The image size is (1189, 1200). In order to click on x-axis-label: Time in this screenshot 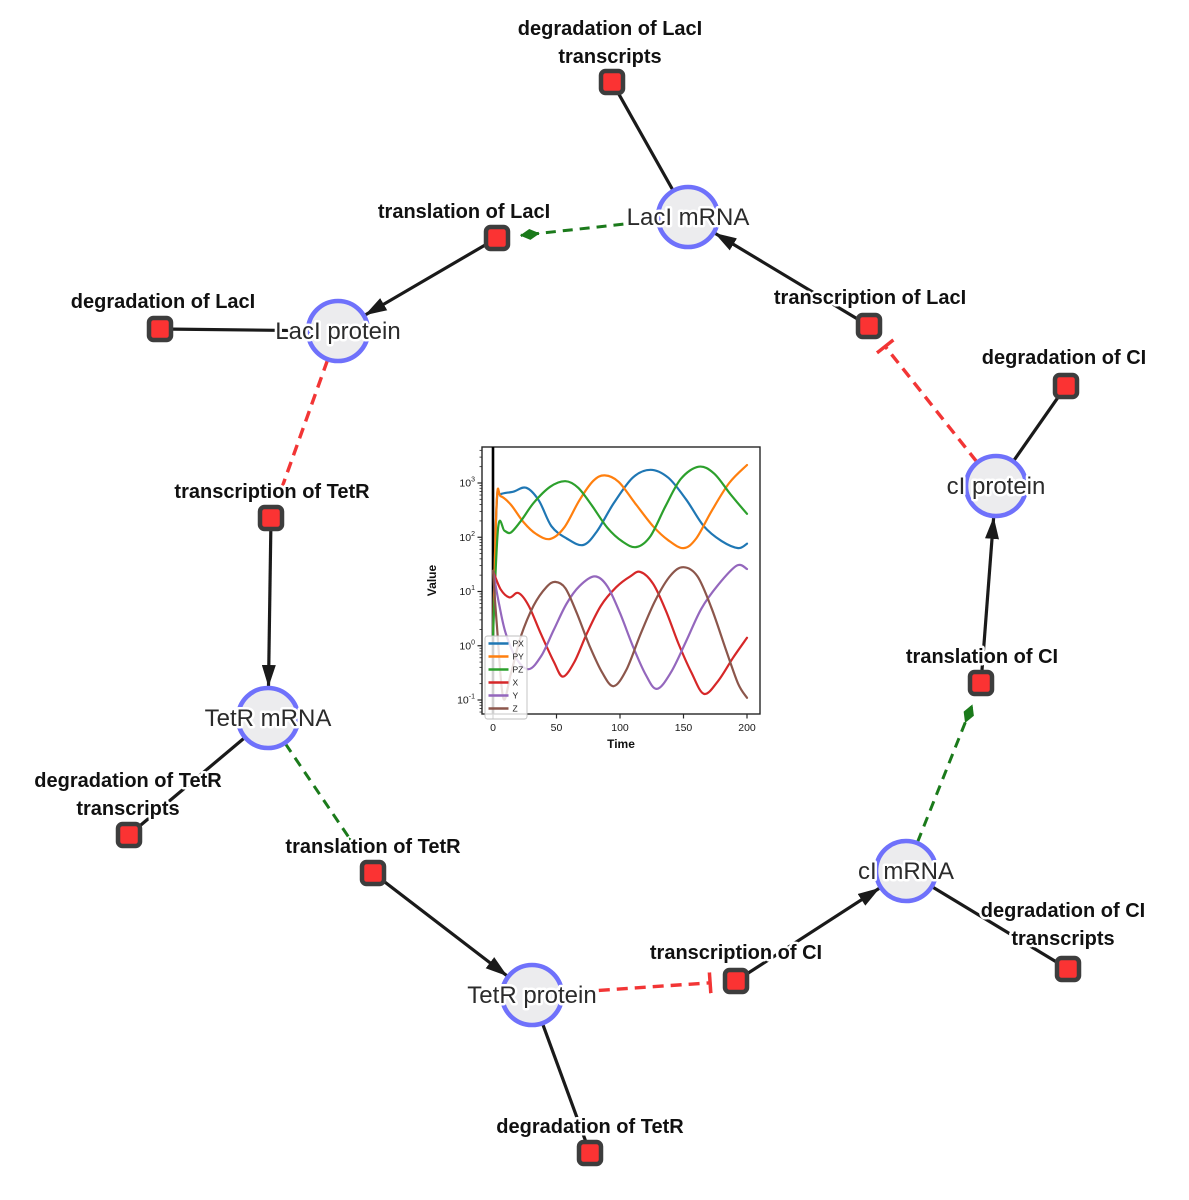, I will do `click(621, 744)`.